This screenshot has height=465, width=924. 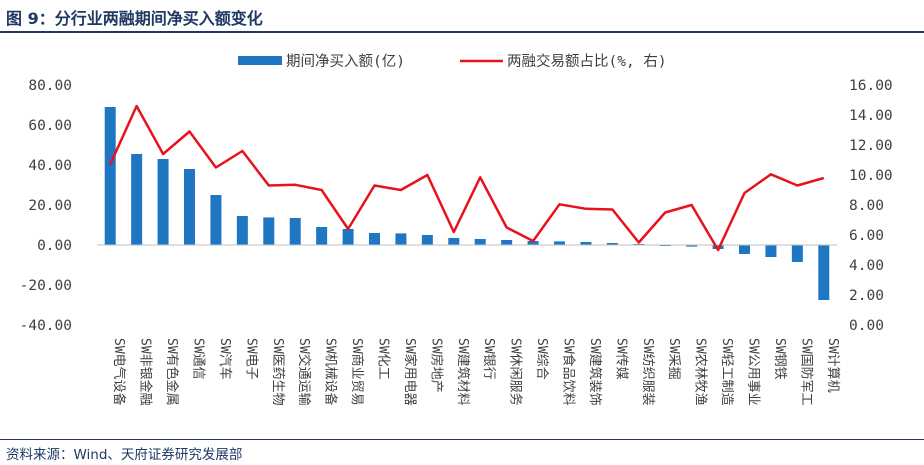 I want to click on right-tick-label: 6.00, so click(x=866, y=236).